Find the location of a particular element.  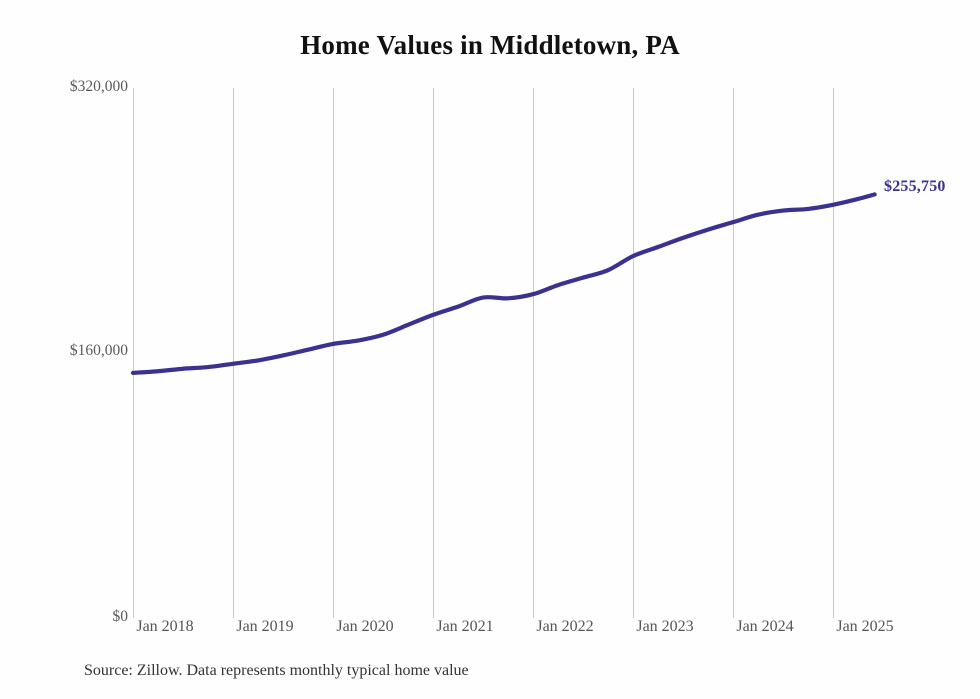

end-value-annotation: $255,750 is located at coordinates (915, 186).